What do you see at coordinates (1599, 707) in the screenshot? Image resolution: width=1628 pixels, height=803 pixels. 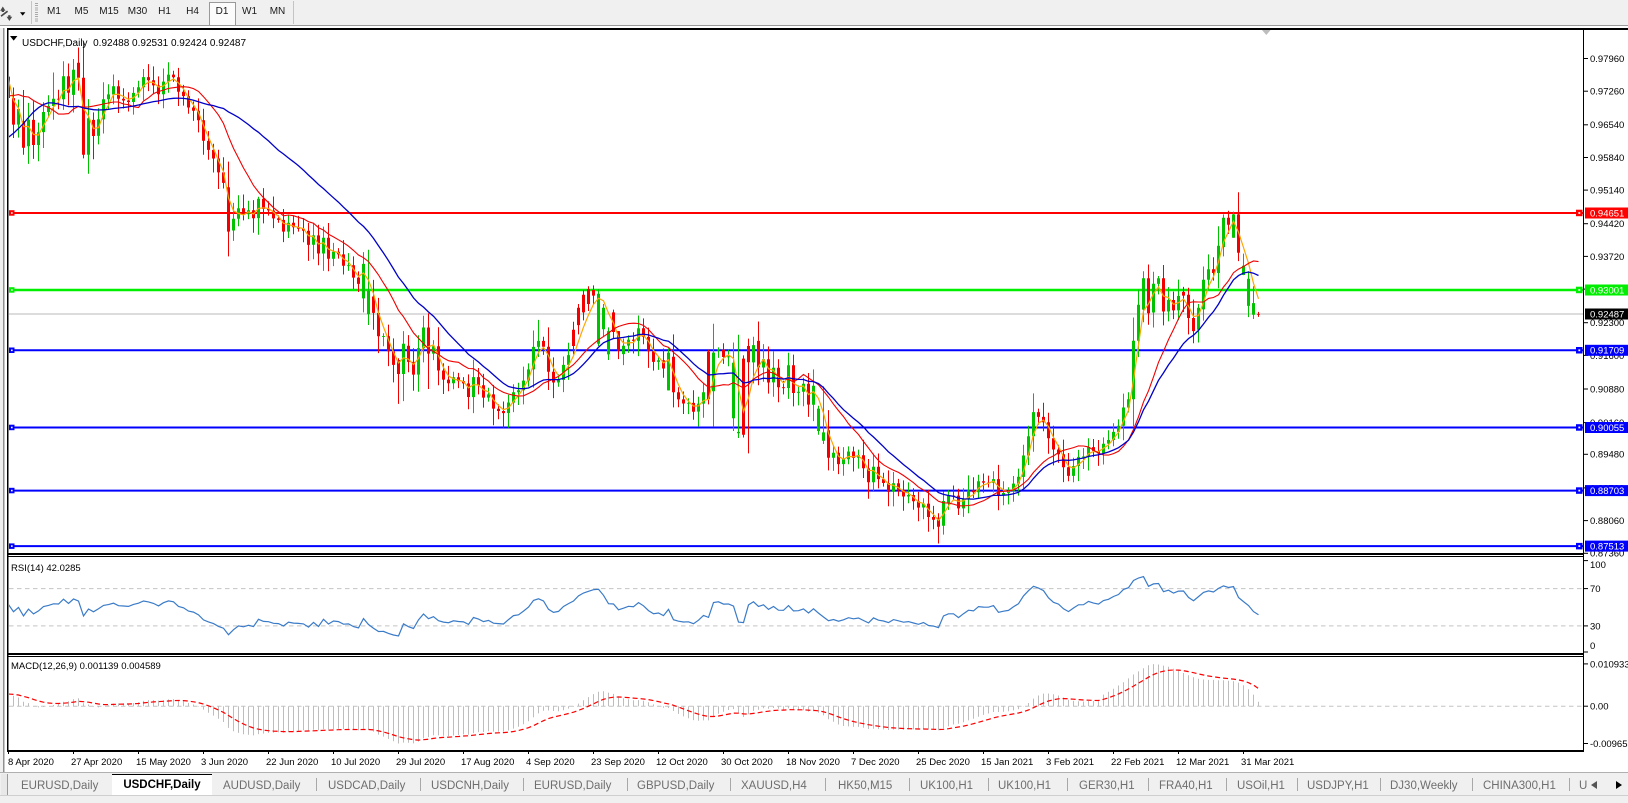 I see `svg-text: 0.00` at bounding box center [1599, 707].